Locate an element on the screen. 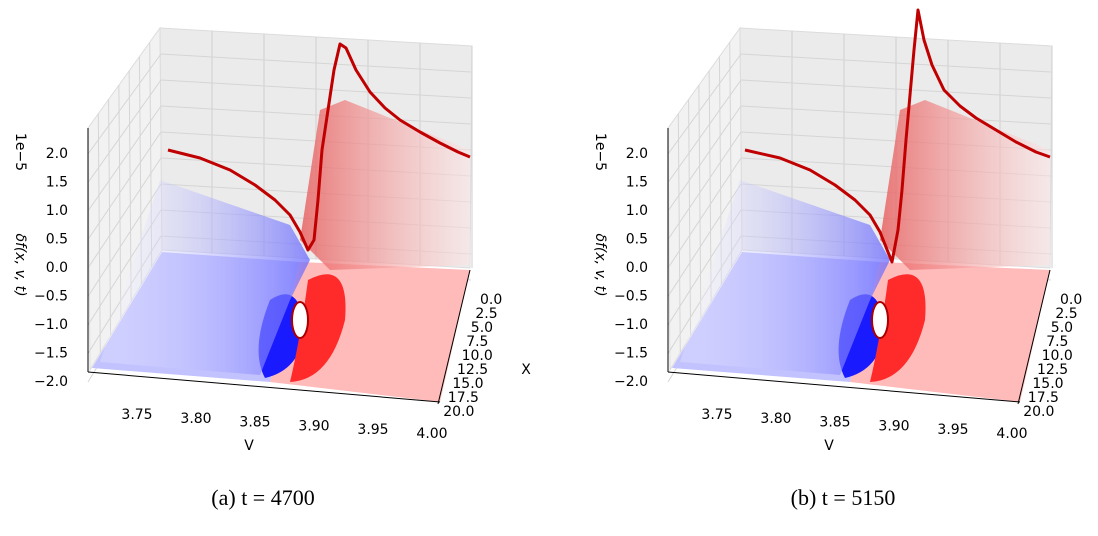 The width and height of the screenshot is (1098, 536). caption: (a) t = 4700 is located at coordinates (262, 497).